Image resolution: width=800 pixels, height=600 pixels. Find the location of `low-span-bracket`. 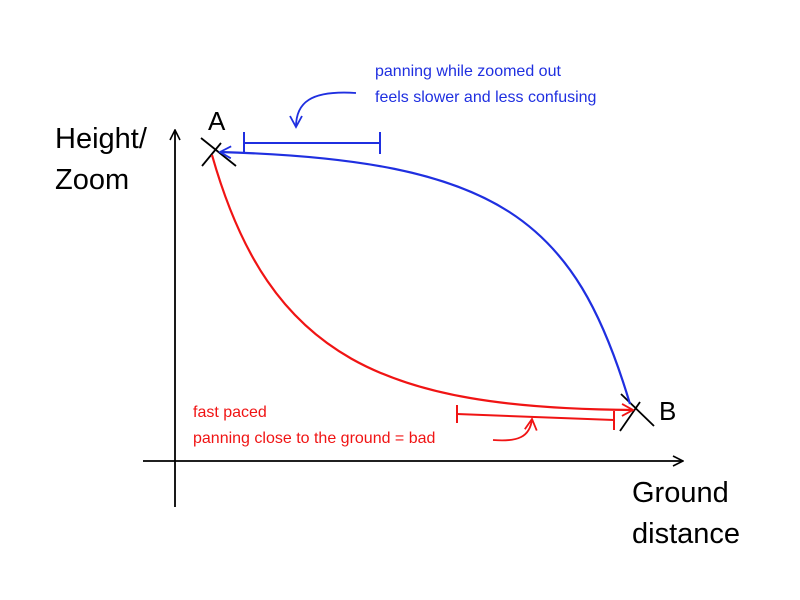

low-span-bracket is located at coordinates (535, 417).